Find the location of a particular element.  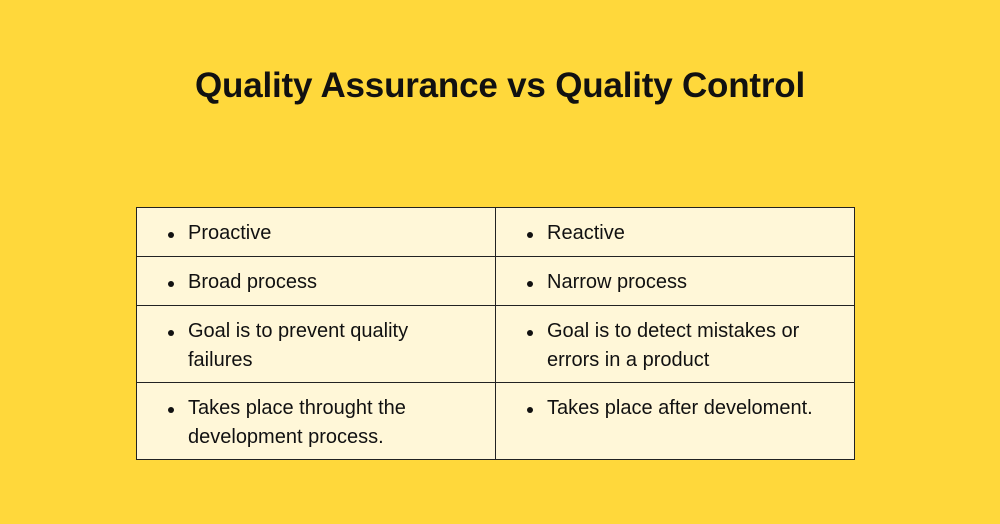

qa-text: Broad process is located at coordinates (252, 282).